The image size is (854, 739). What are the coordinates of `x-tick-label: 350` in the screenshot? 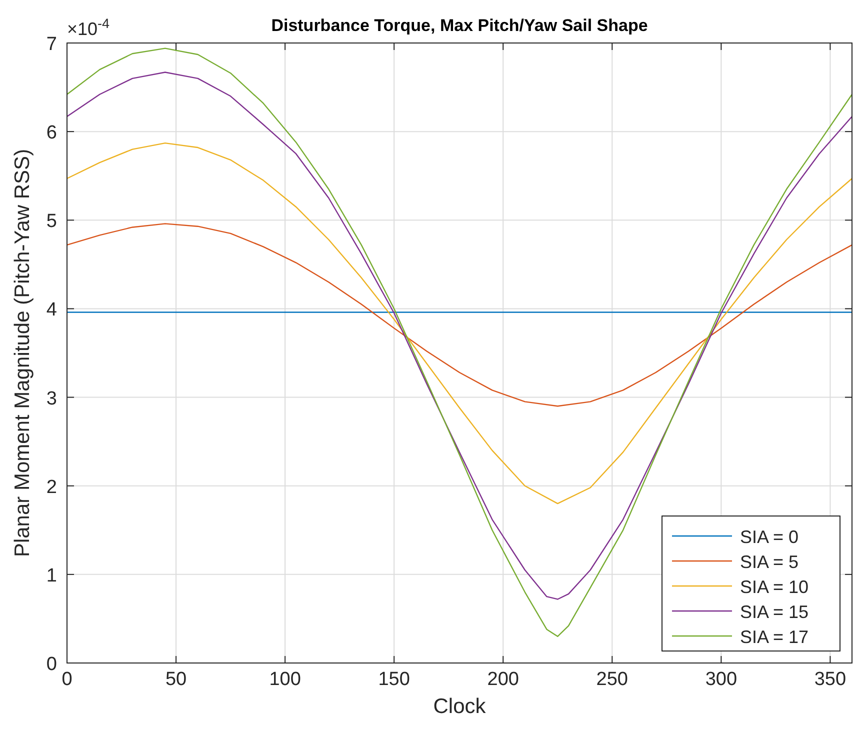 It's located at (830, 679).